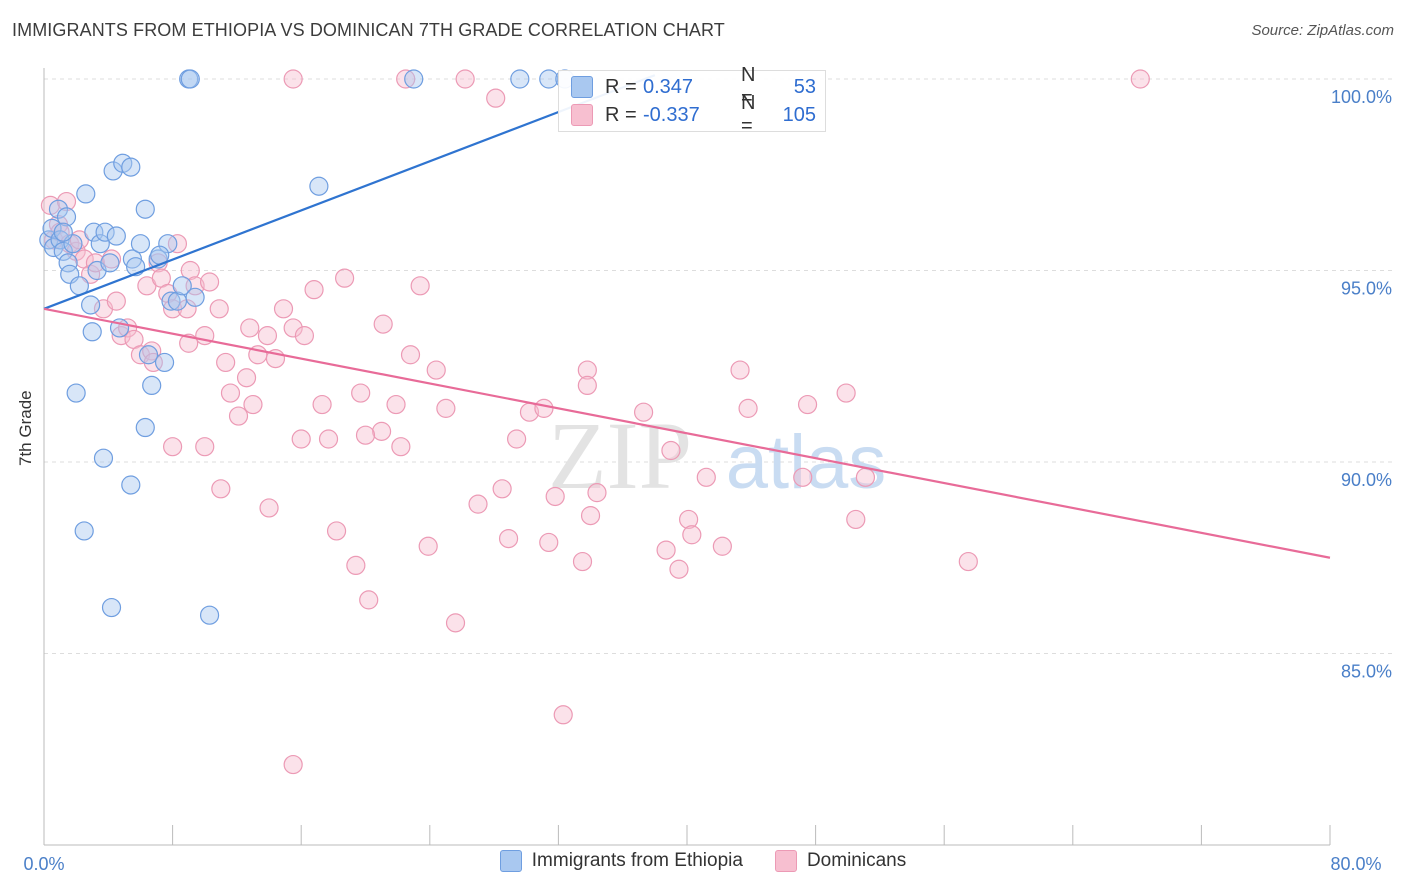 Image resolution: width=1406 pixels, height=892 pixels. I want to click on y-axis-label: 7th Grade, so click(25, 428).